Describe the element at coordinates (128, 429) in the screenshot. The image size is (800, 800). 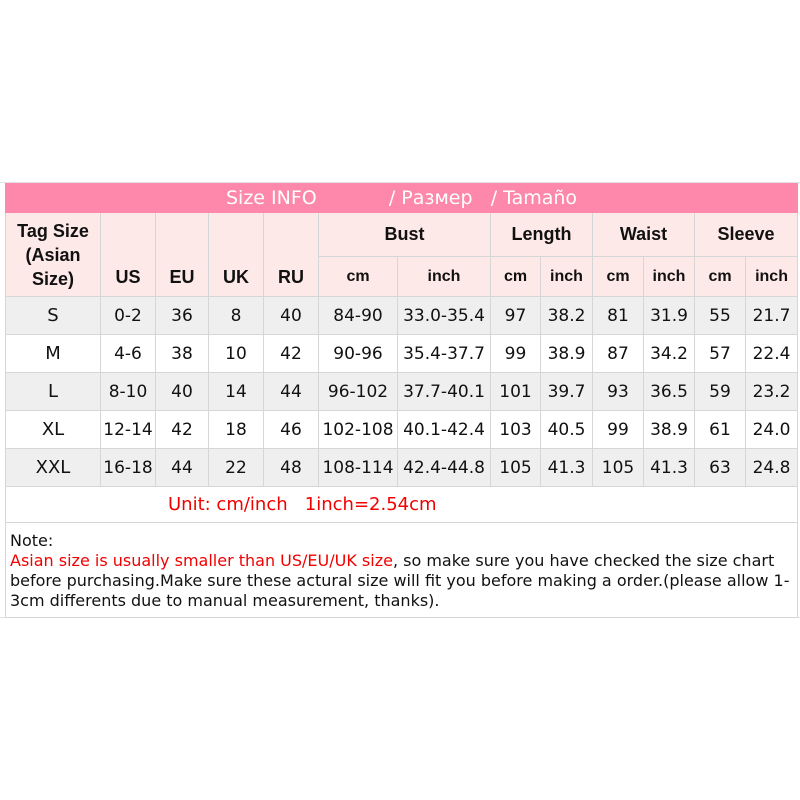
I see `value-cell: 12-14` at that location.